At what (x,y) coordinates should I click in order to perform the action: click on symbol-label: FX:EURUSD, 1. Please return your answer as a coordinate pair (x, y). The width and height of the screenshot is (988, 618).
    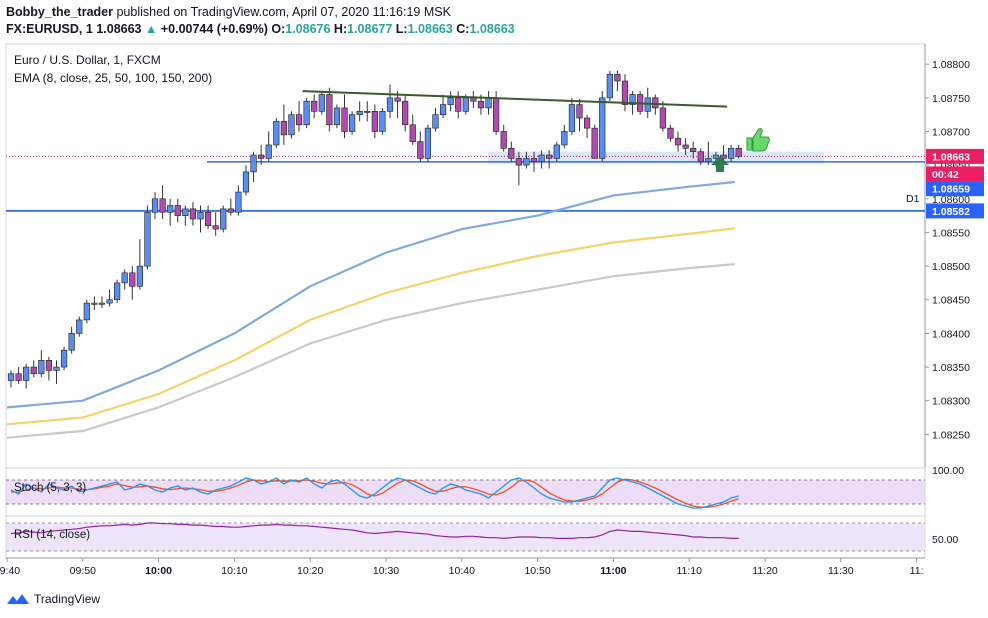
    Looking at the image, I should click on (49, 29).